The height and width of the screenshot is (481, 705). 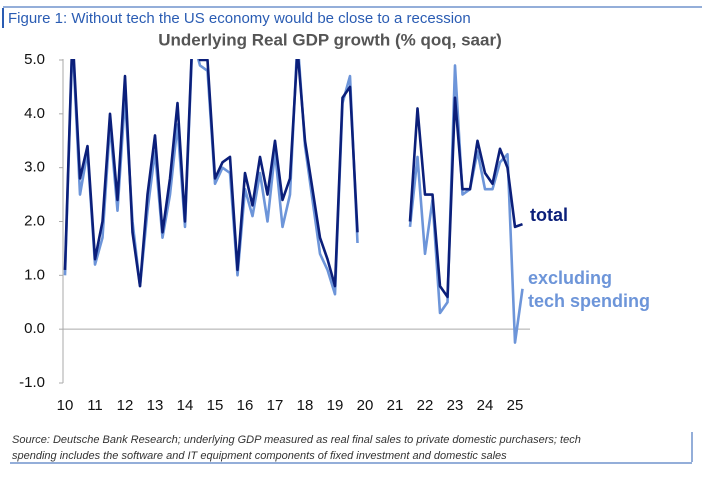 I want to click on x-tick-label: 16, so click(x=245, y=405).